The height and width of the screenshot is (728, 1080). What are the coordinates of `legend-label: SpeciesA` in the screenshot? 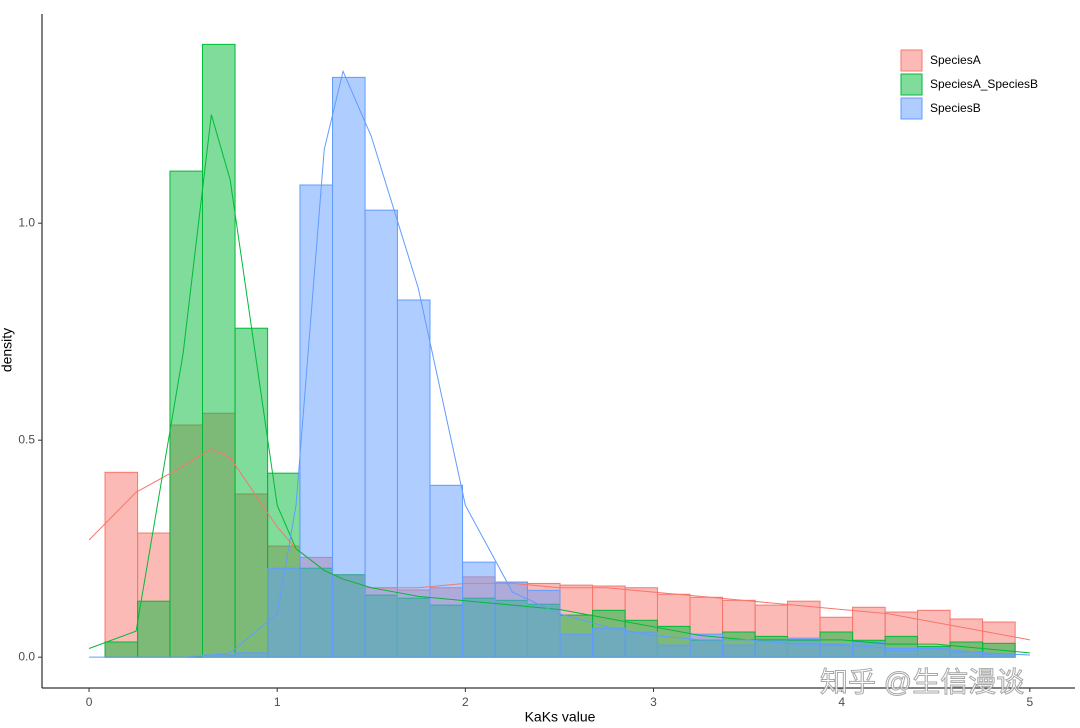 It's located at (955, 60).